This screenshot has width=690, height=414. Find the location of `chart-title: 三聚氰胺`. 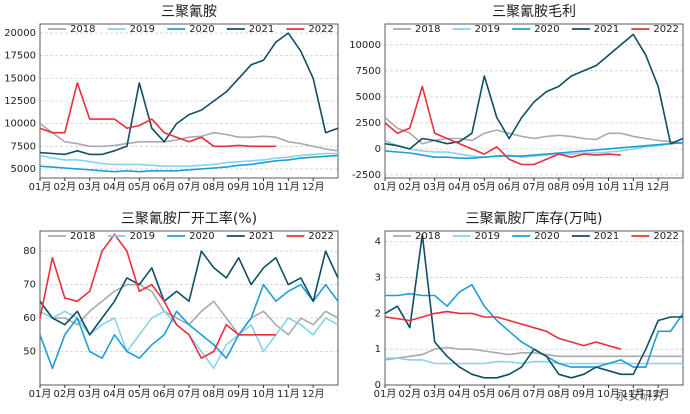

chart-title: 三聚氰胺 is located at coordinates (189, 12).